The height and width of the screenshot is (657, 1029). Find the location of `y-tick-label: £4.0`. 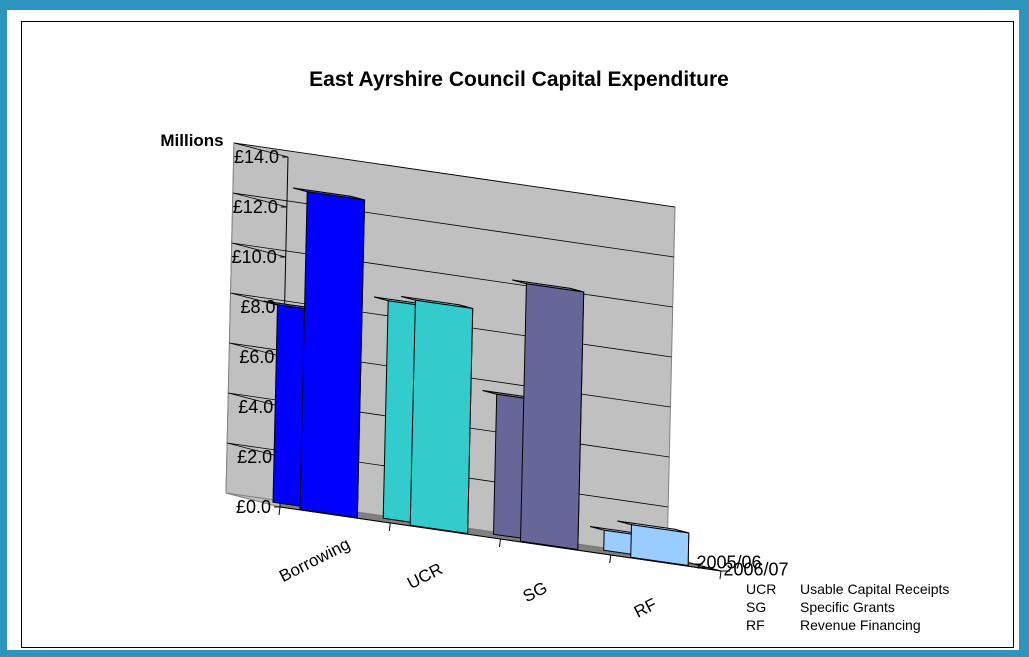

y-tick-label: £4.0 is located at coordinates (255, 407).